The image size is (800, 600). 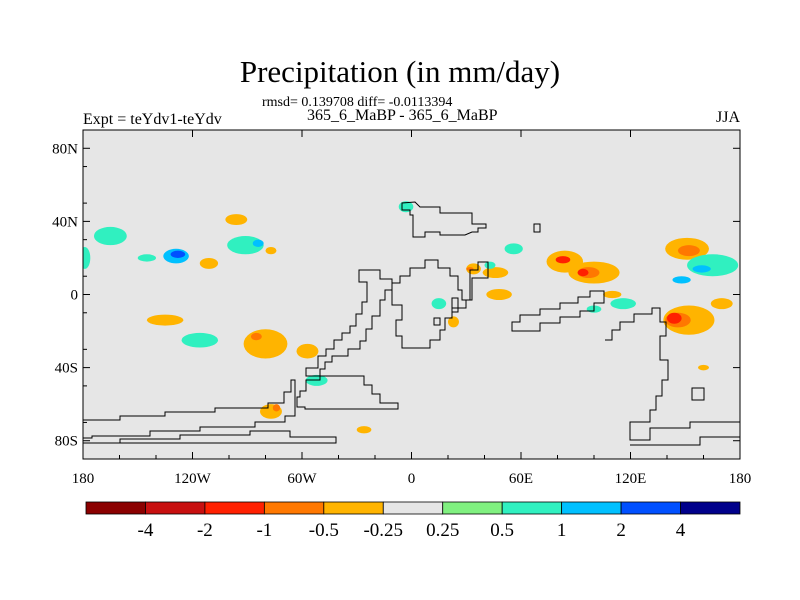 I want to click on x-tick-label: 0, so click(x=412, y=479).